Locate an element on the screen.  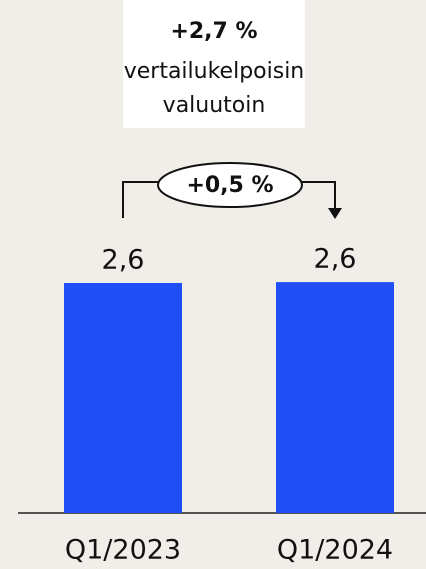
annotation-box is located at coordinates (214, 64).